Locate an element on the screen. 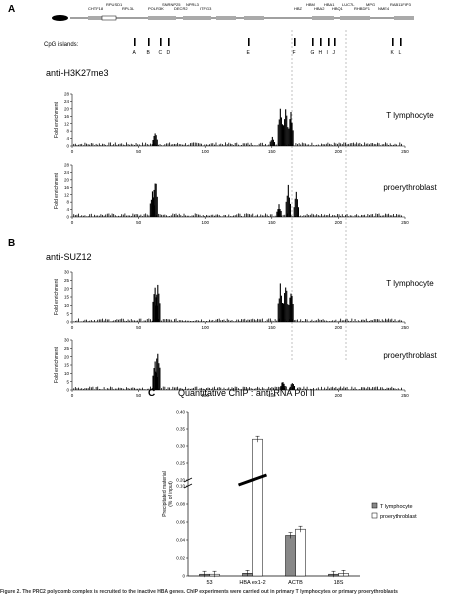 This screenshot has height=595, width=474. legend-swatch is located at coordinates (374, 515).